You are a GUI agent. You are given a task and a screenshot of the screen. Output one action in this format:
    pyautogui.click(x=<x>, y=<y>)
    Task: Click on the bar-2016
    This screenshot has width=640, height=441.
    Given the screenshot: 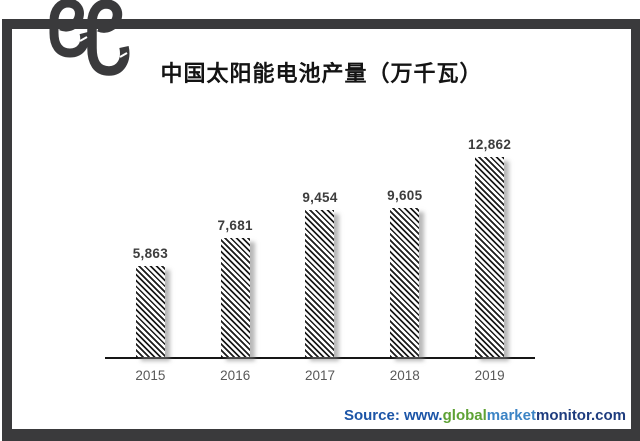 What is the action you would take?
    pyautogui.click(x=235, y=297)
    